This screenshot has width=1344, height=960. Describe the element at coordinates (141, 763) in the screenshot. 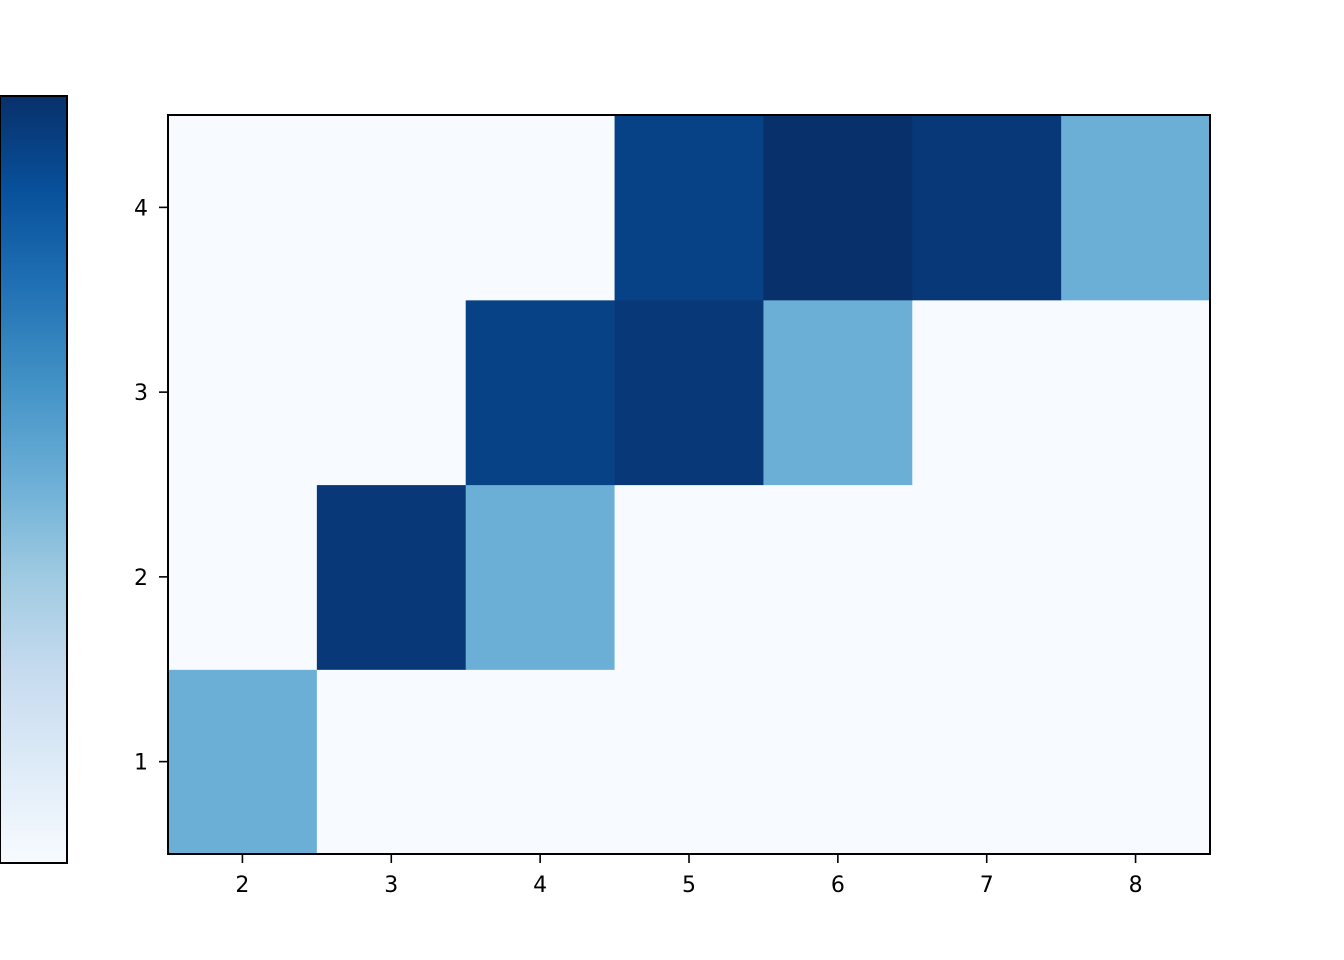

I see `y-tick-label: 1` at that location.